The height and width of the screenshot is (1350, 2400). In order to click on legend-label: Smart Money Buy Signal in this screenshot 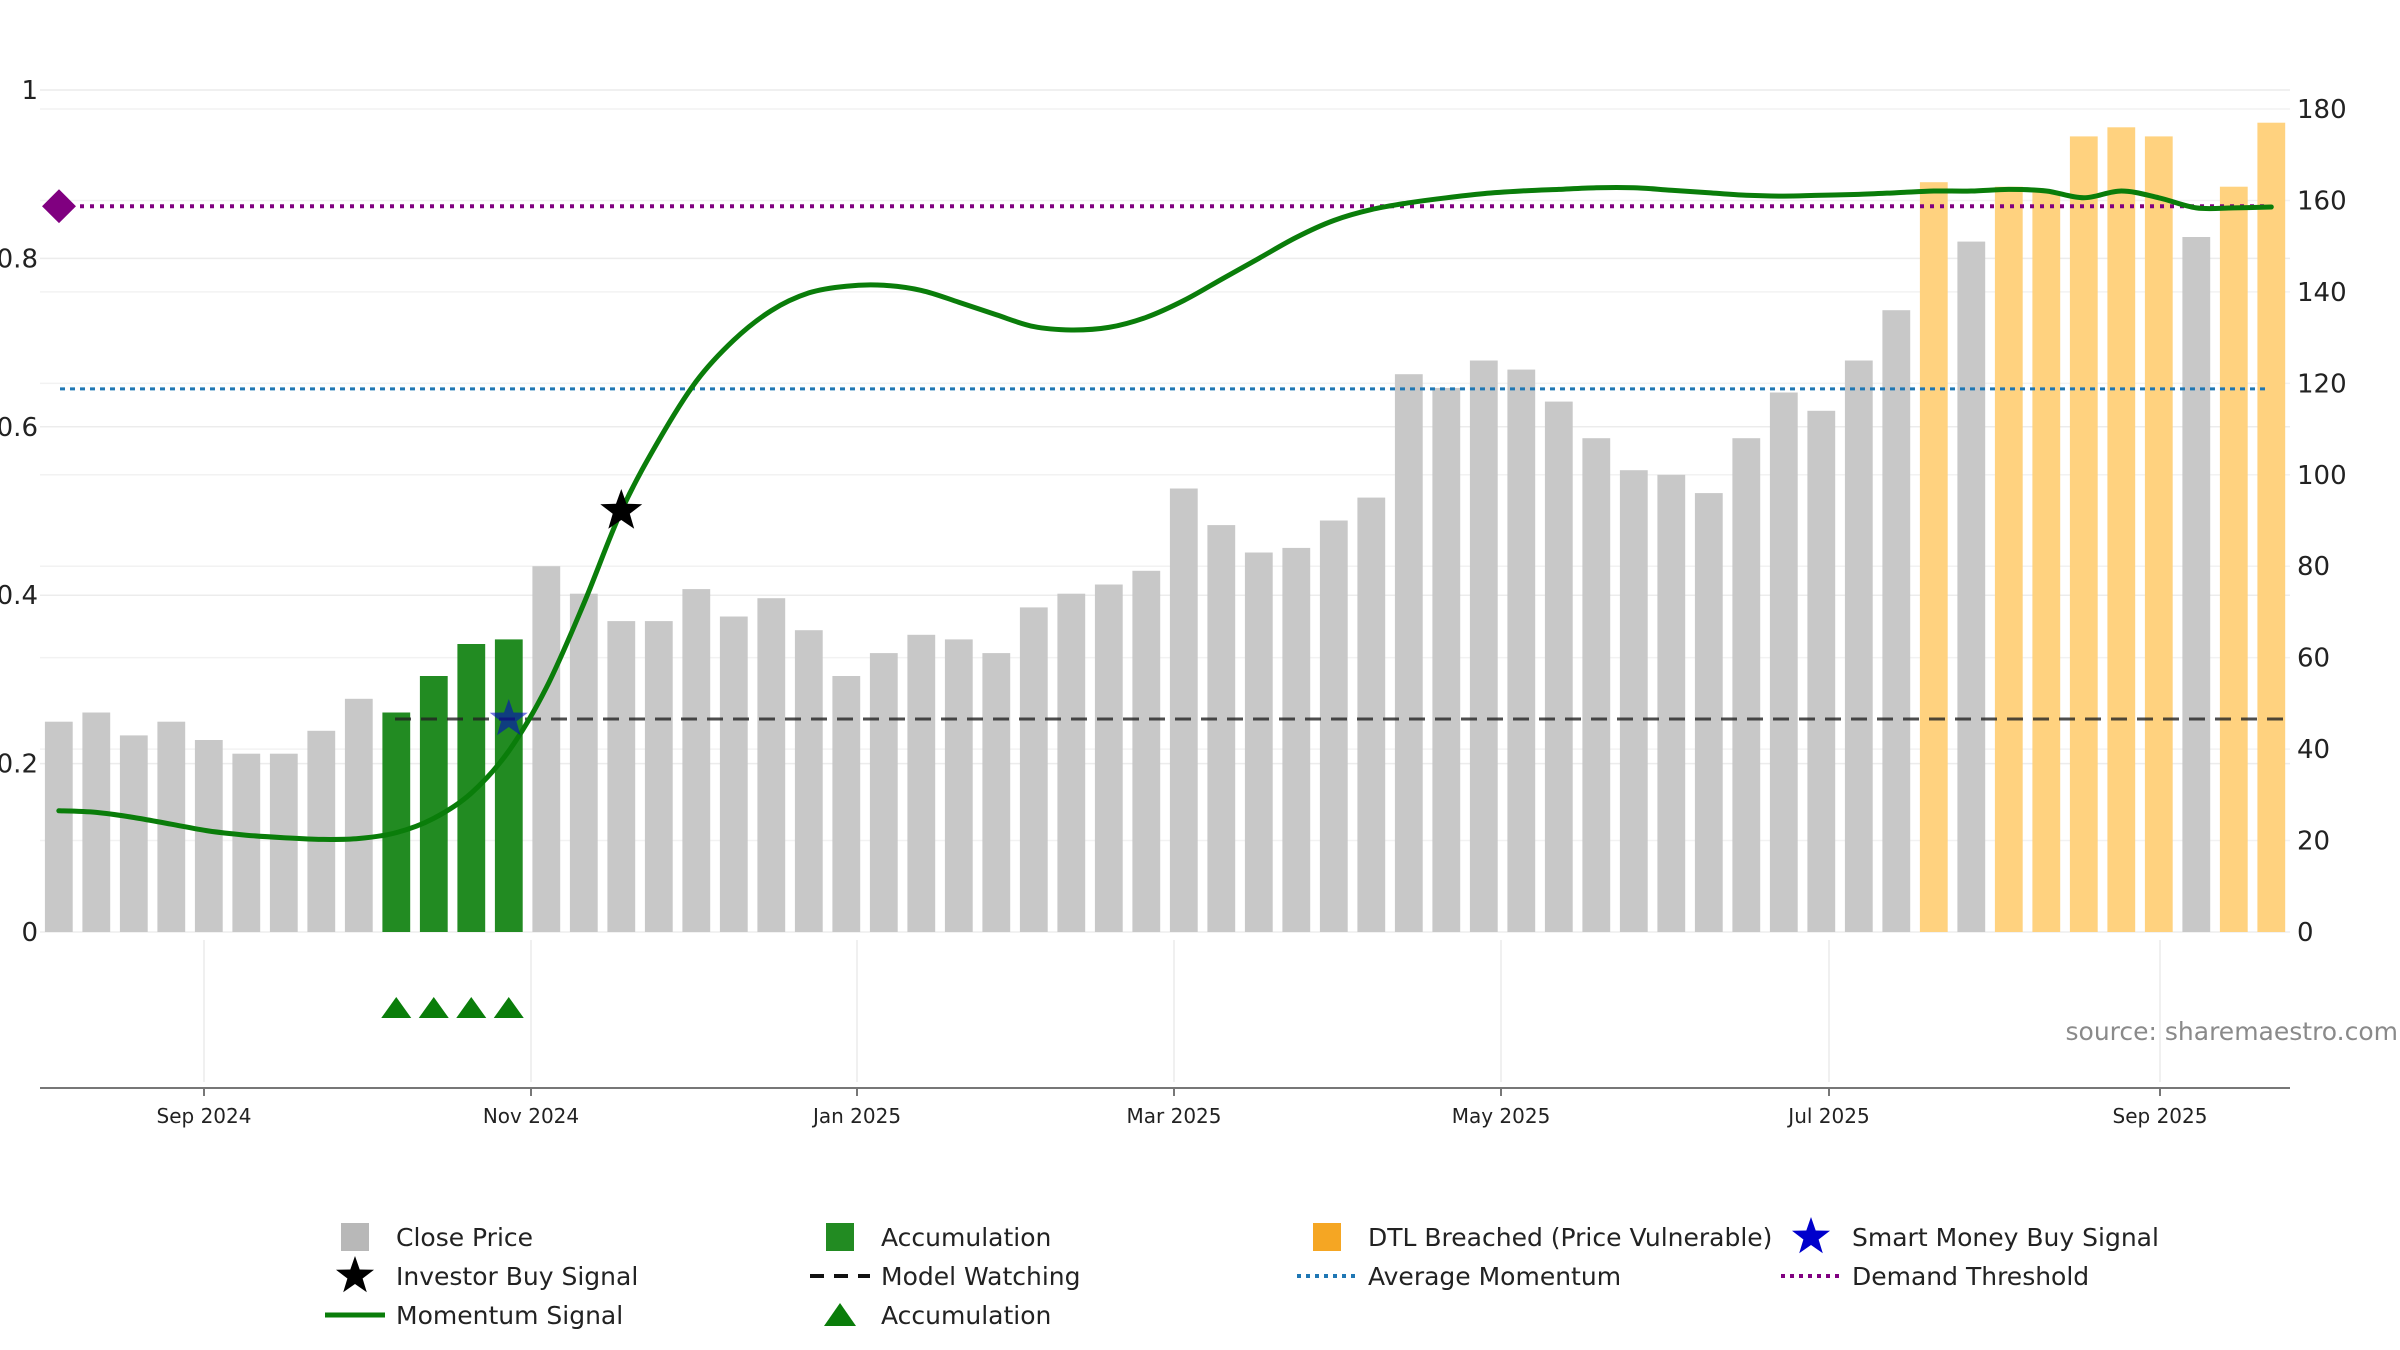, I will do `click(2005, 1237)`.